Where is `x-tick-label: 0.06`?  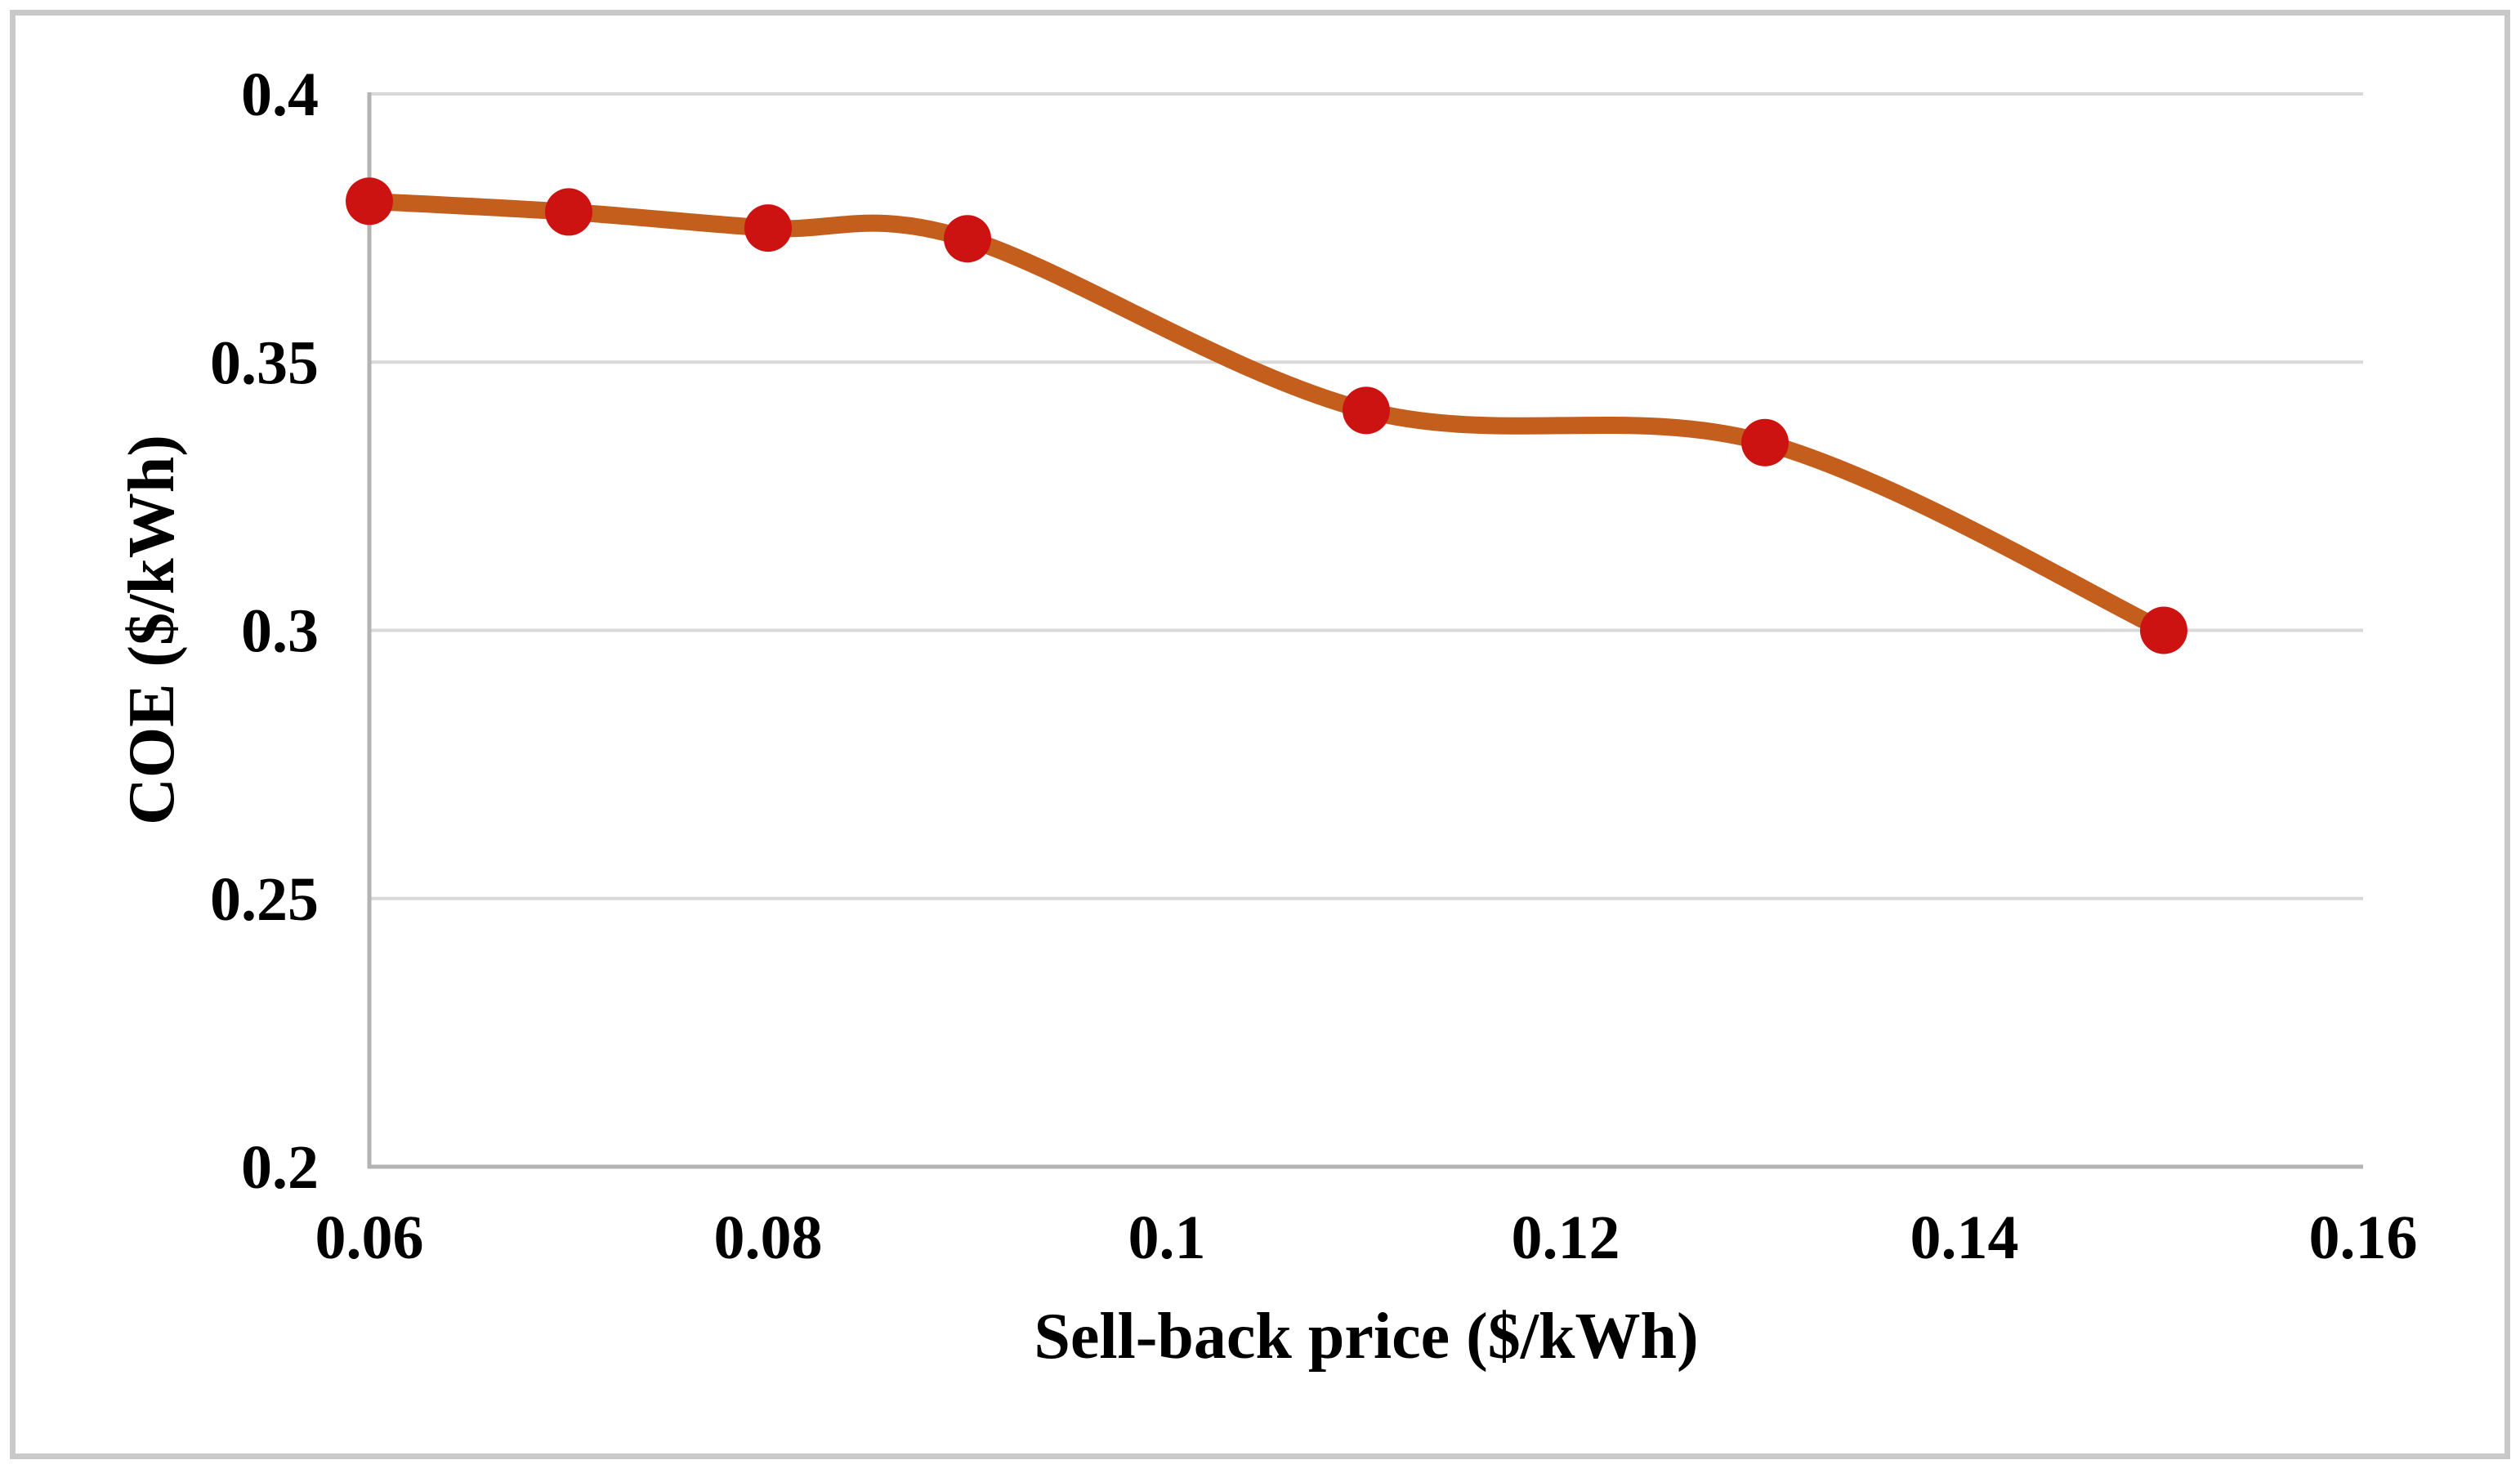
x-tick-label: 0.06 is located at coordinates (369, 1238).